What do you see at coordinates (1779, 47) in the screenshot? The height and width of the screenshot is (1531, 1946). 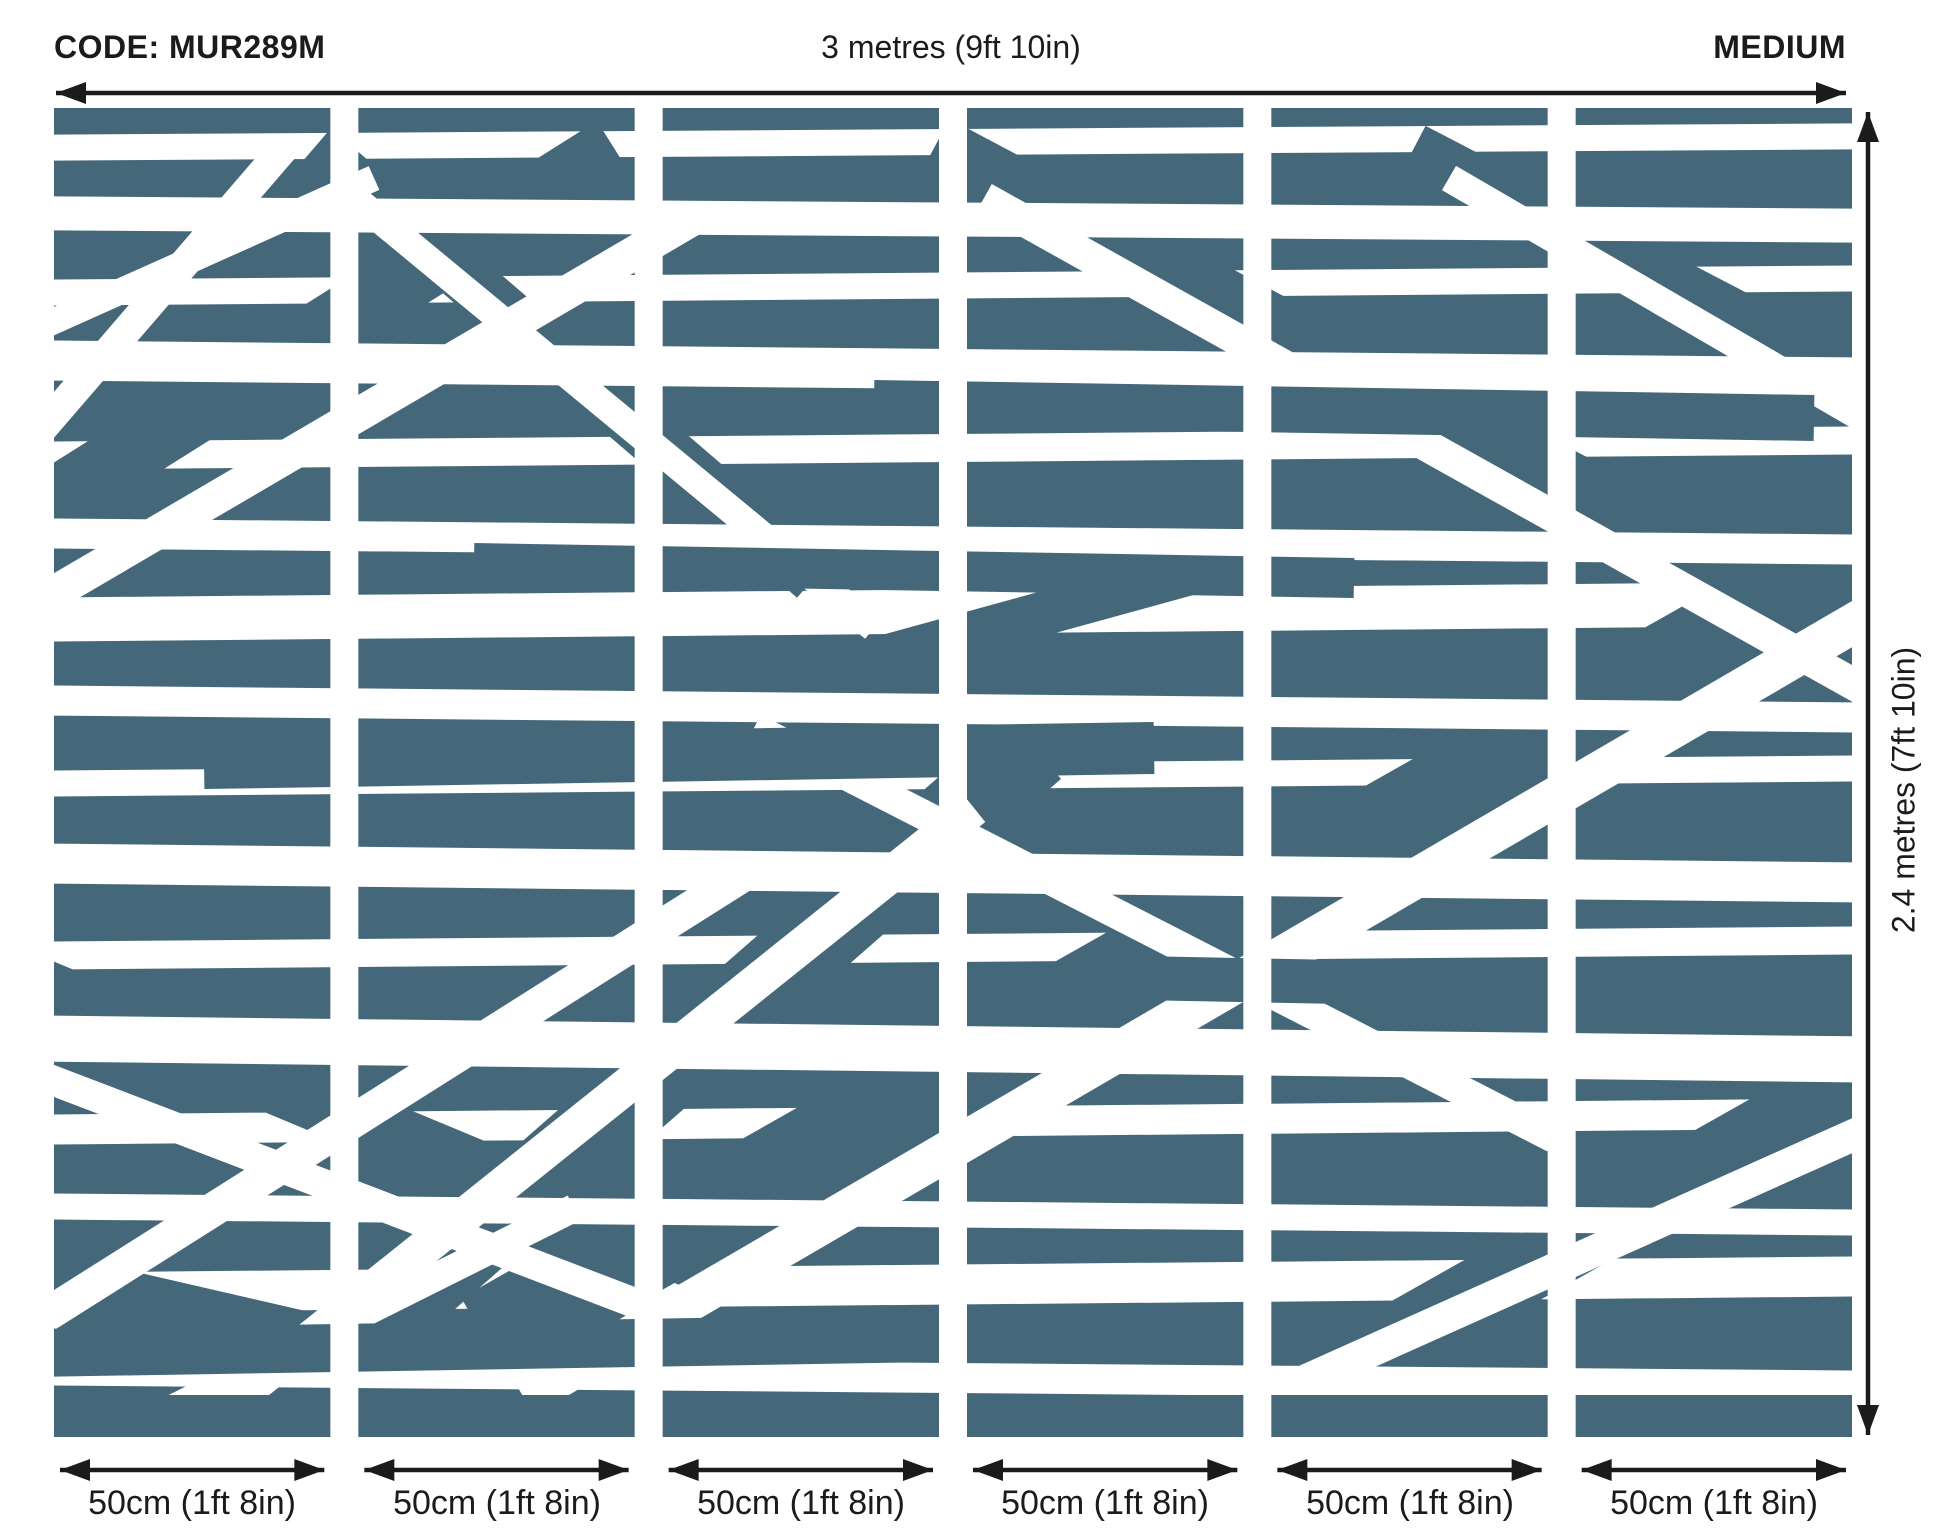 I see `size-badge: MEDIUM` at bounding box center [1779, 47].